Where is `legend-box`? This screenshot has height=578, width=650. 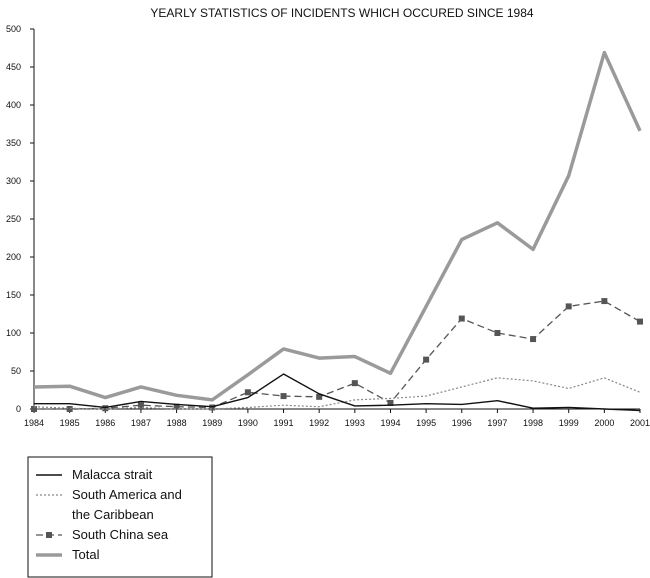
legend-box is located at coordinates (120, 517).